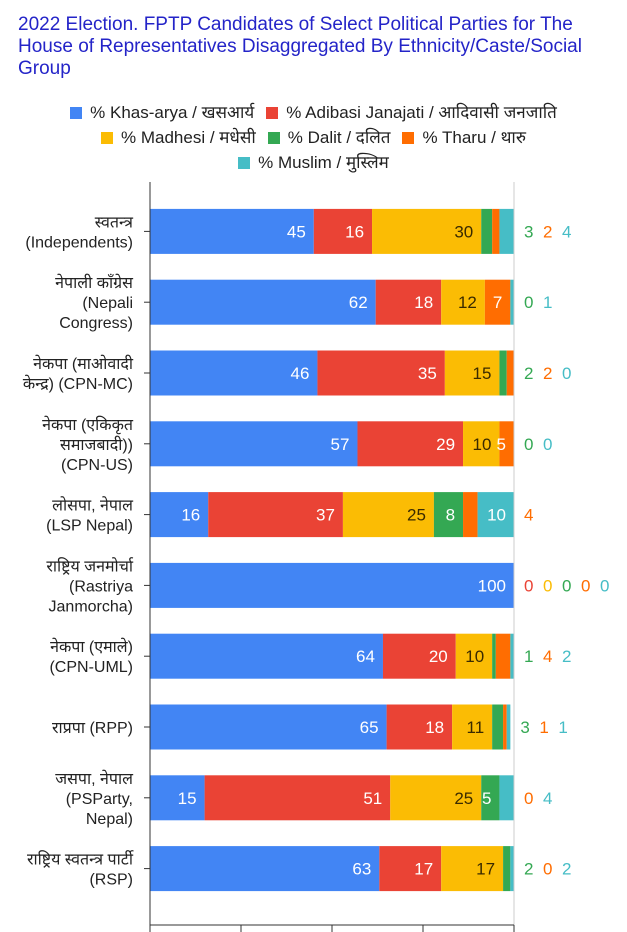 The image size is (627, 932). I want to click on legend-label: % Muslim / मुस्लिम, so click(323, 162).